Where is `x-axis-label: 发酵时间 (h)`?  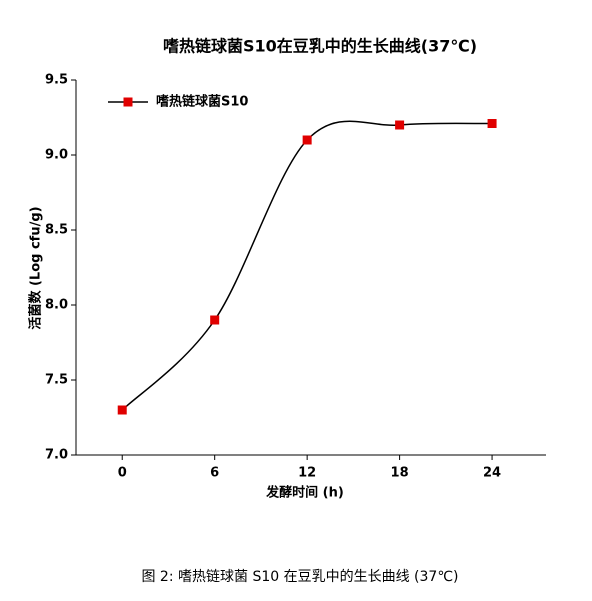 x-axis-label: 发酵时间 (h) is located at coordinates (304, 493).